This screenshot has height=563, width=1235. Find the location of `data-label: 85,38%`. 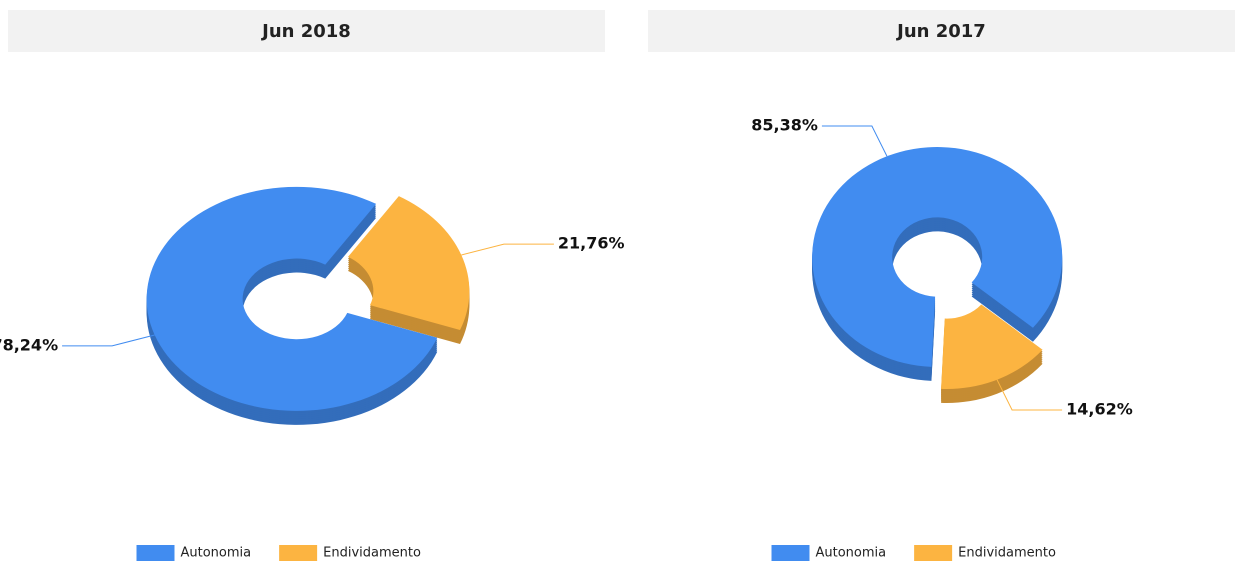

data-label: 85,38% is located at coordinates (784, 125).